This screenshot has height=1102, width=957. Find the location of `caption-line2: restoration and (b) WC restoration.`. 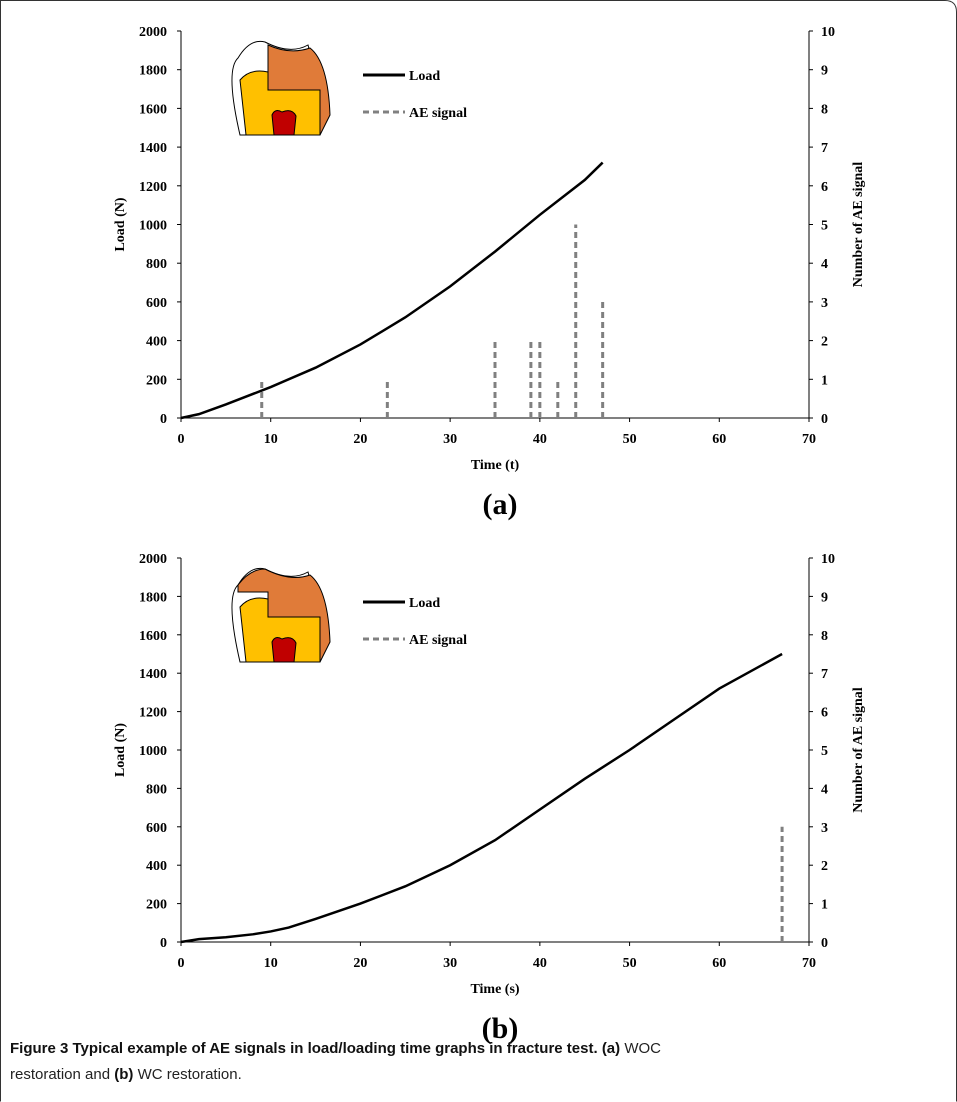

caption-line2: restoration and (b) WC restoration. is located at coordinates (126, 1074).